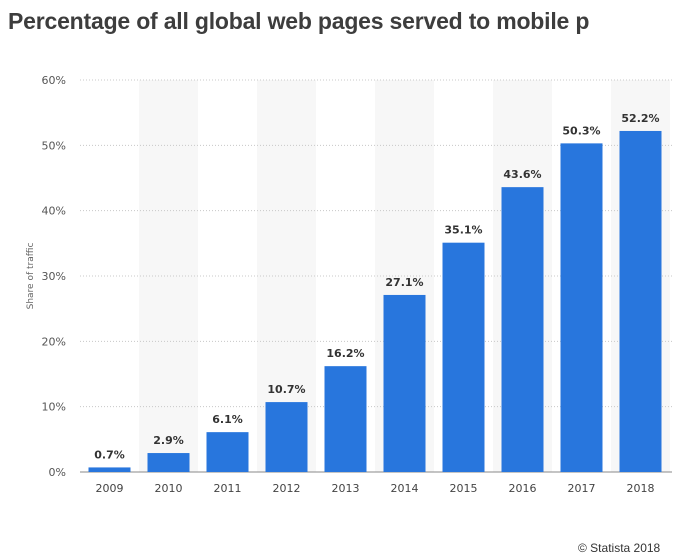 Image resolution: width=675 pixels, height=559 pixels. I want to click on x-tick-label: 2017, so click(582, 488).